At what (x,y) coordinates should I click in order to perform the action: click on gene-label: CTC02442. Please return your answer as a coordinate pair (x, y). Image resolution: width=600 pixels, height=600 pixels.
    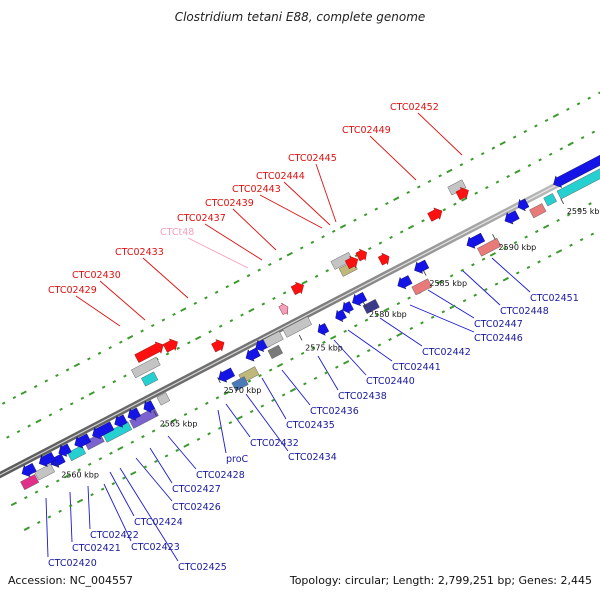
    Looking at the image, I should click on (446, 352).